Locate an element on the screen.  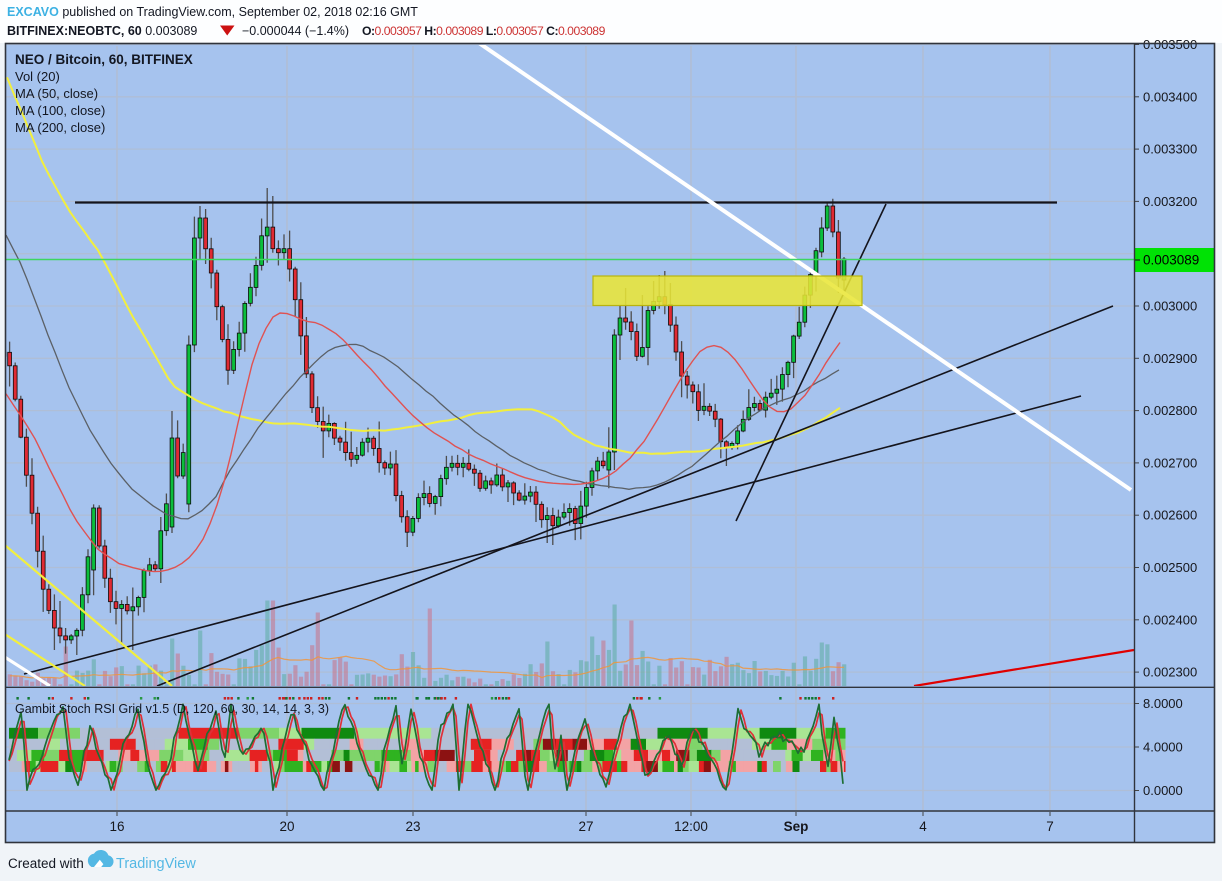
svg-text: 0.002800 is located at coordinates (1170, 410).